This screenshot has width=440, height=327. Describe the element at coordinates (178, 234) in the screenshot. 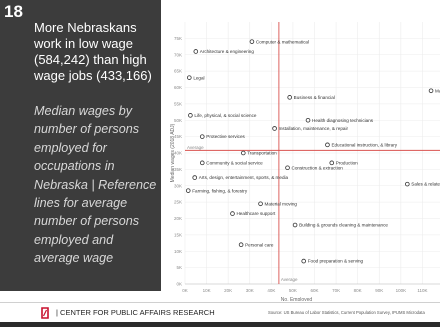

I see `y-tick-label: 15K` at that location.